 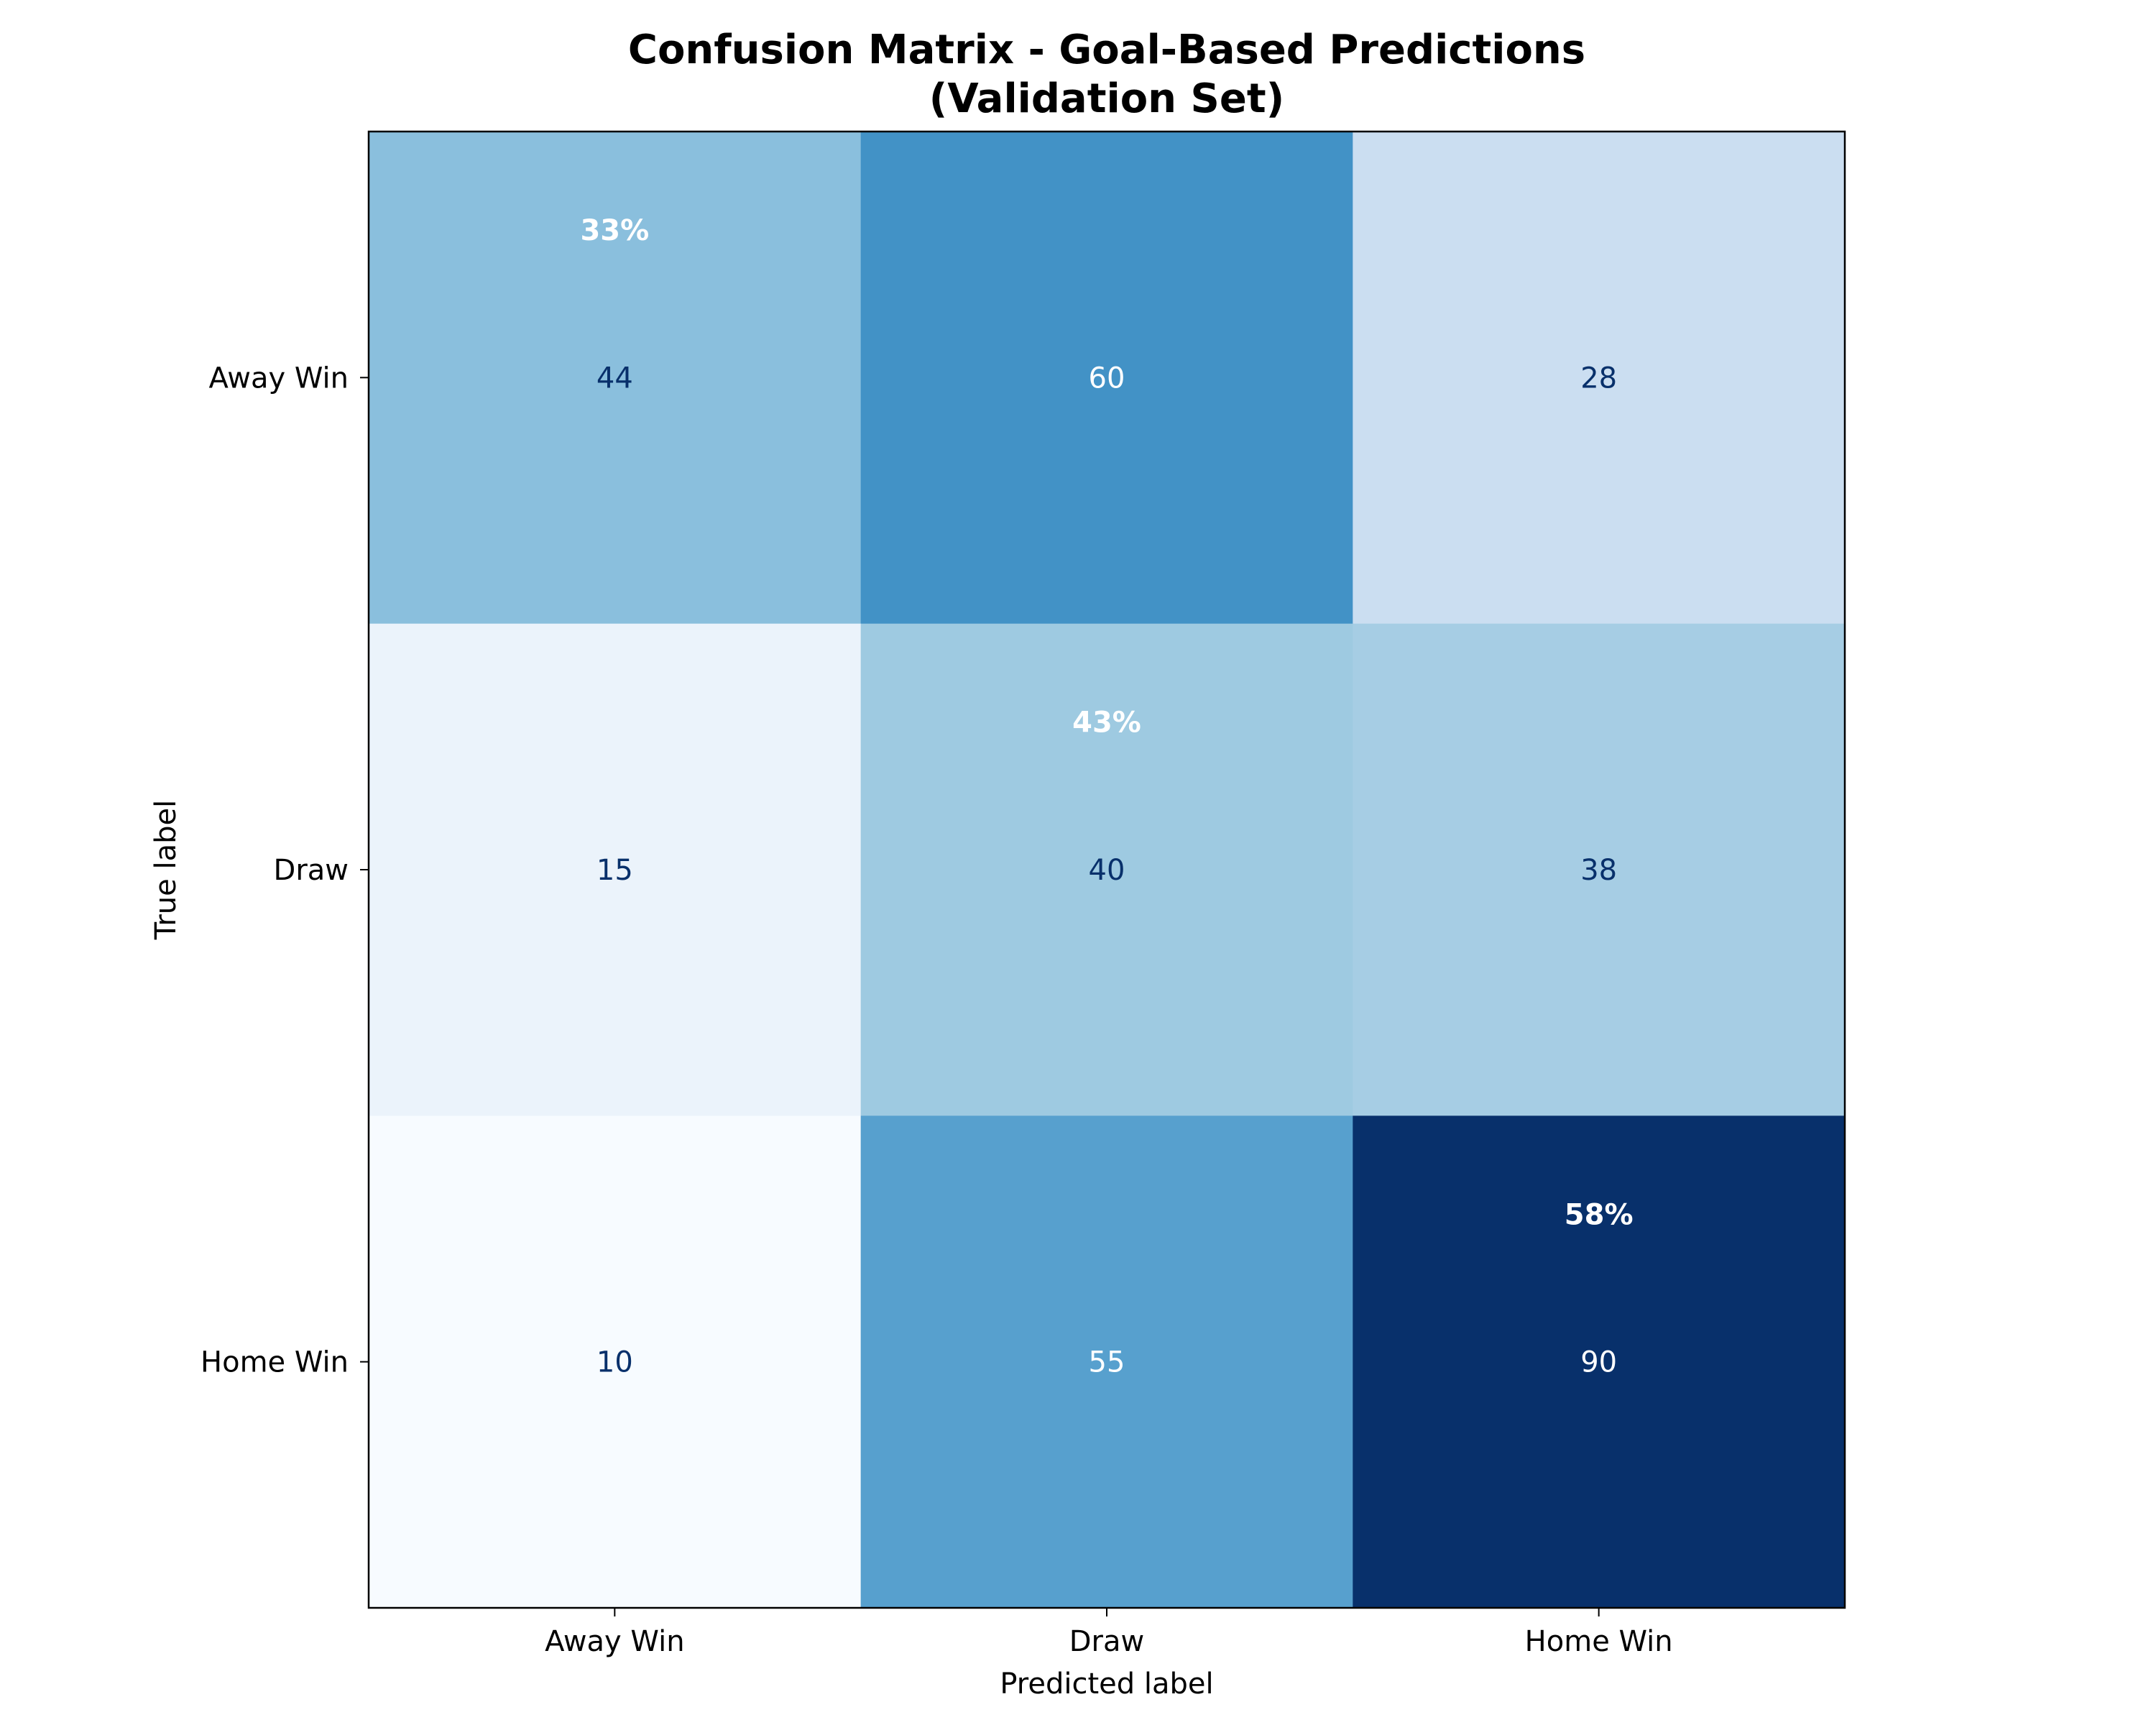 What do you see at coordinates (311, 870) in the screenshot?
I see `y-tick-label: Draw` at bounding box center [311, 870].